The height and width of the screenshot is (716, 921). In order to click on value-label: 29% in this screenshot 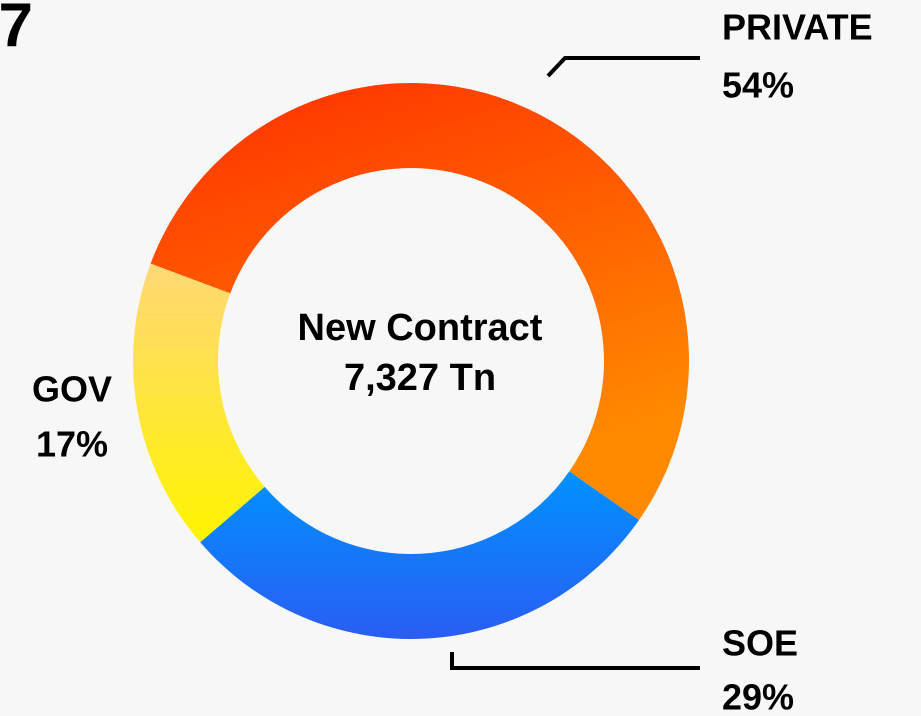, I will do `click(758, 696)`.